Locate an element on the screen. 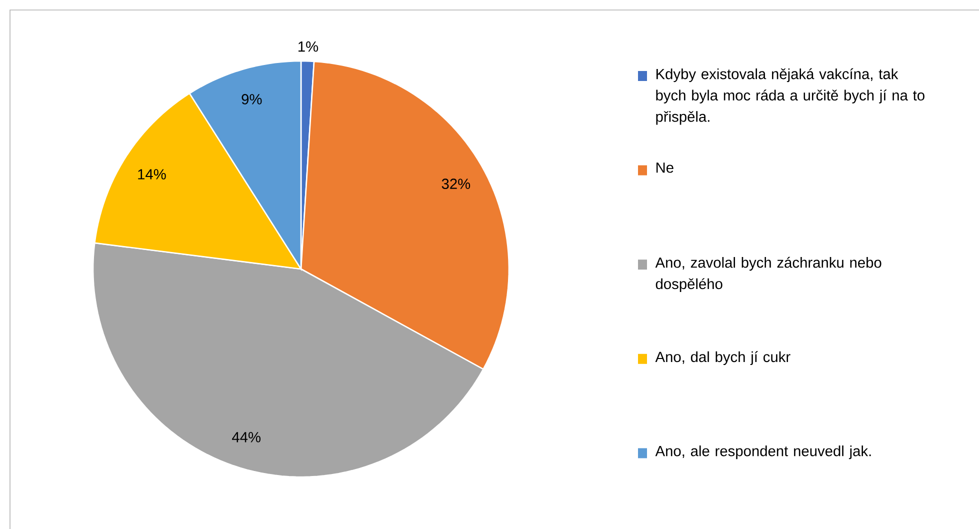 This screenshot has height=529, width=979. data-label: 14% is located at coordinates (152, 174).